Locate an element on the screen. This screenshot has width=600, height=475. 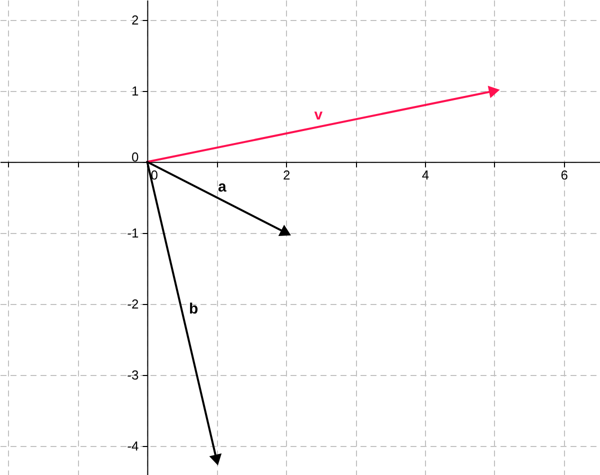
series-label: b is located at coordinates (193, 309).